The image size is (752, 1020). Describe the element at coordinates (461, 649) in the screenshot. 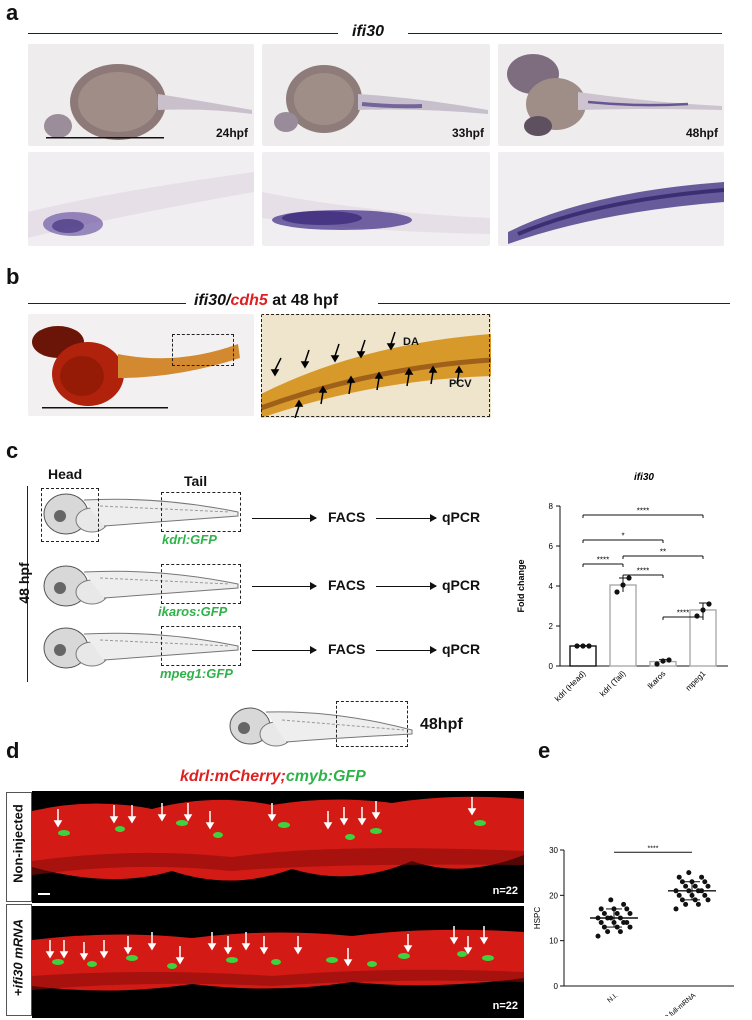

I see `qpcr-mpeg1: qPCR` at that location.